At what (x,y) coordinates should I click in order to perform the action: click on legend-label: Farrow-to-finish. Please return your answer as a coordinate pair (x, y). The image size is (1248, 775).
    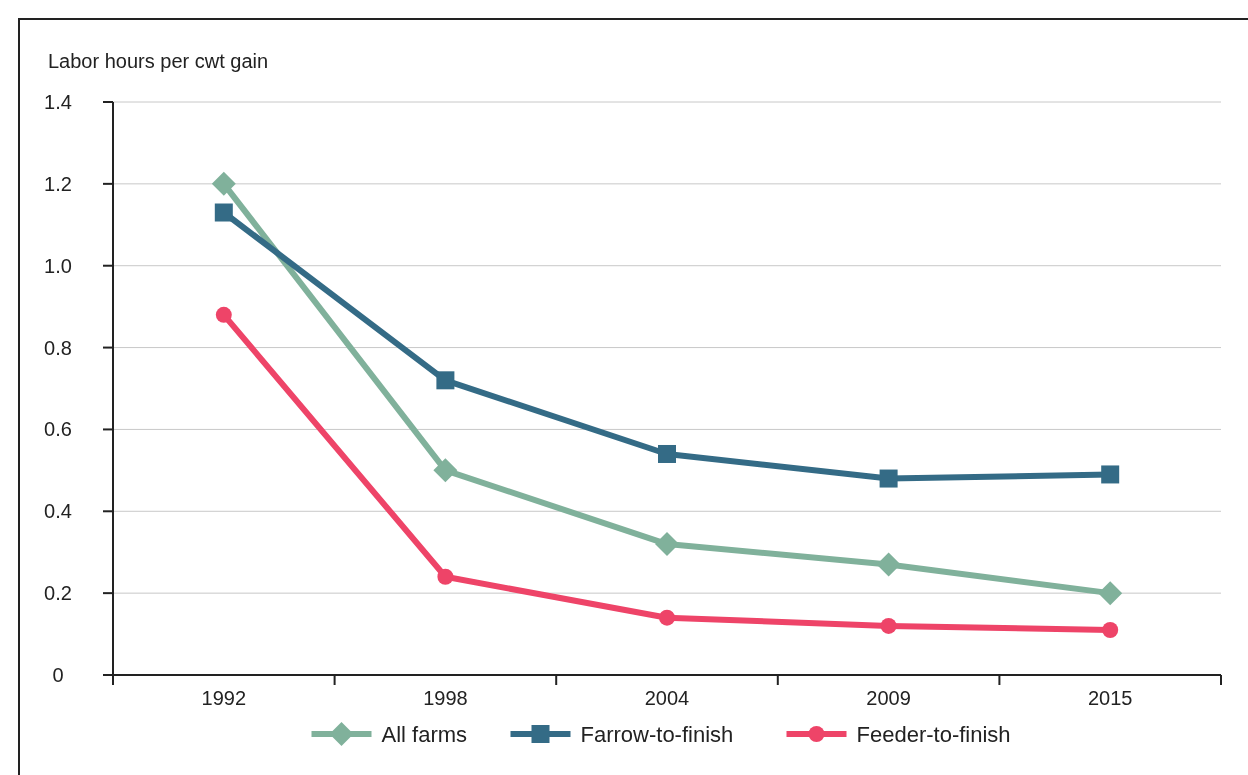
    Looking at the image, I should click on (657, 734).